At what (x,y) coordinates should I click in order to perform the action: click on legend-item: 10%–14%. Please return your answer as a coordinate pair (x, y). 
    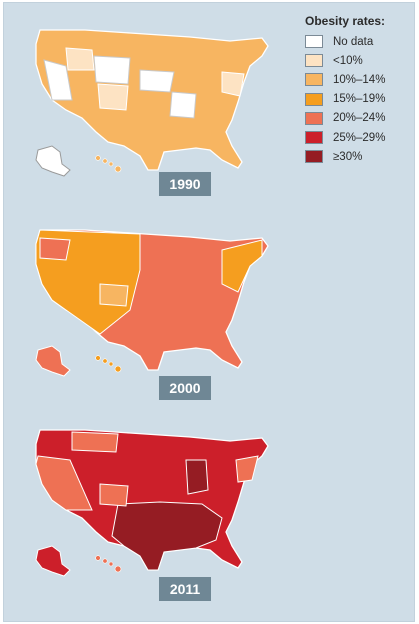
    Looking at the image, I should click on (360, 79).